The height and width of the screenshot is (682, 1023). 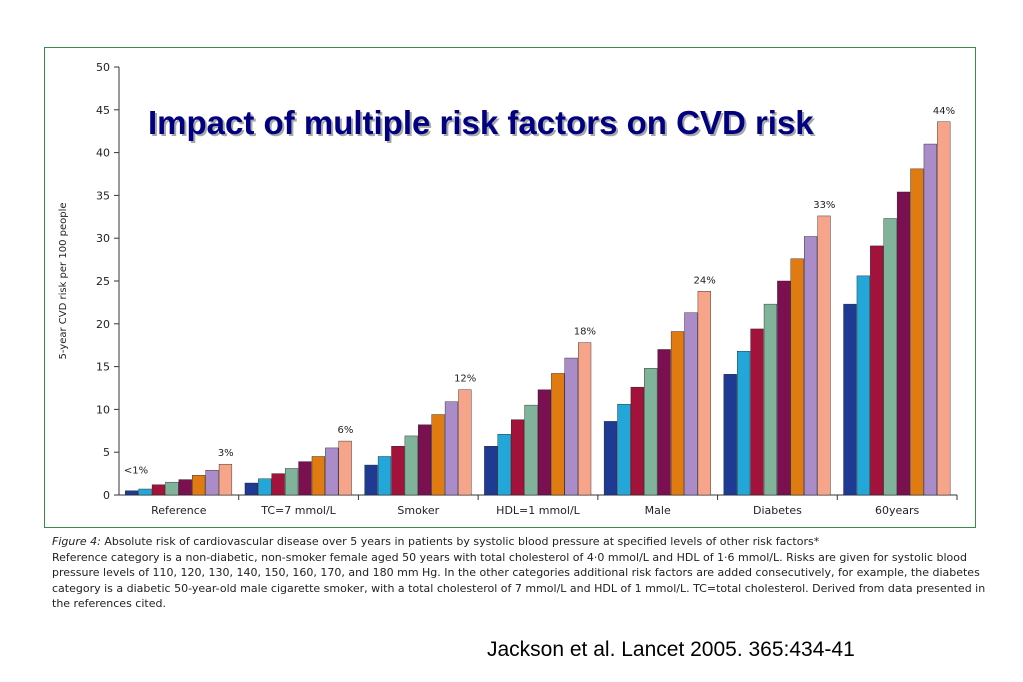 What do you see at coordinates (418, 510) in the screenshot?
I see `x-tick-label: Smoker` at bounding box center [418, 510].